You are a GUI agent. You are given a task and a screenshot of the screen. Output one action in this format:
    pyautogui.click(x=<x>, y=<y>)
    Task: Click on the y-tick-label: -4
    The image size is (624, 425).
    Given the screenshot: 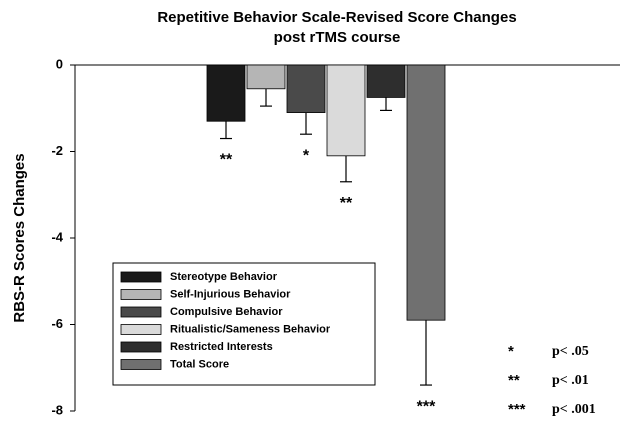 What is the action you would take?
    pyautogui.click(x=57, y=236)
    